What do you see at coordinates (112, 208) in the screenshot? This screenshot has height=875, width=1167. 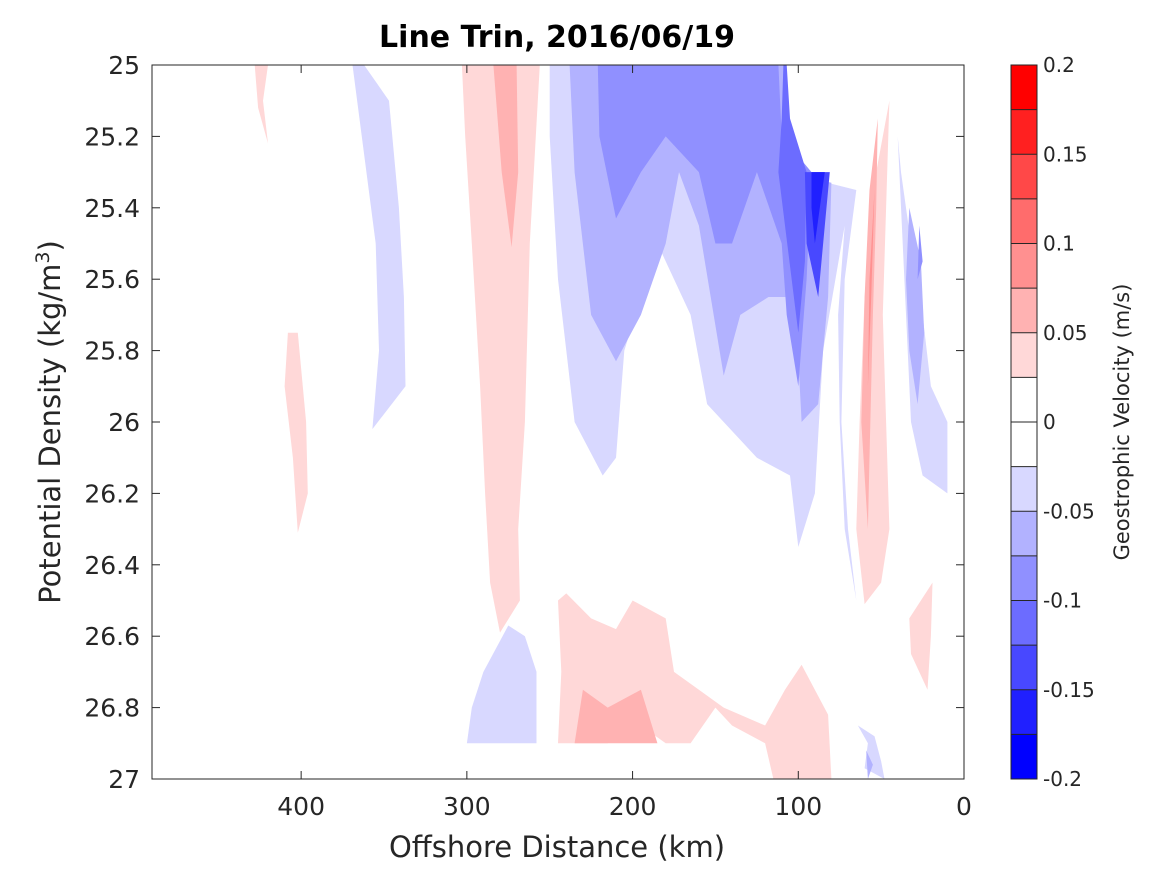 I see `y-tick-label: 25.4` at bounding box center [112, 208].